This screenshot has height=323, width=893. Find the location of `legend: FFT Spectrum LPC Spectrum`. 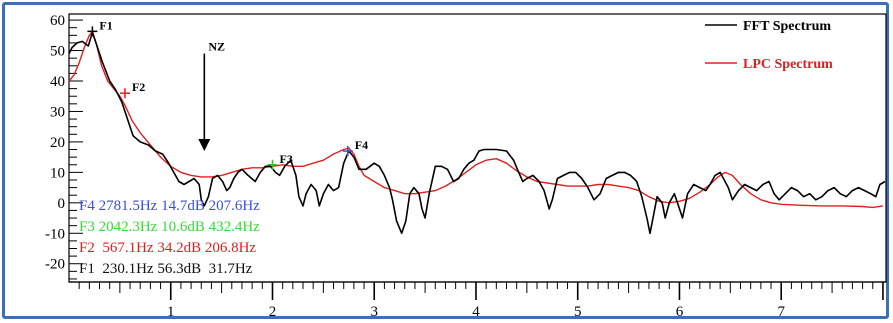

legend: FFT Spectrum LPC Spectrum is located at coordinates (769, 45).